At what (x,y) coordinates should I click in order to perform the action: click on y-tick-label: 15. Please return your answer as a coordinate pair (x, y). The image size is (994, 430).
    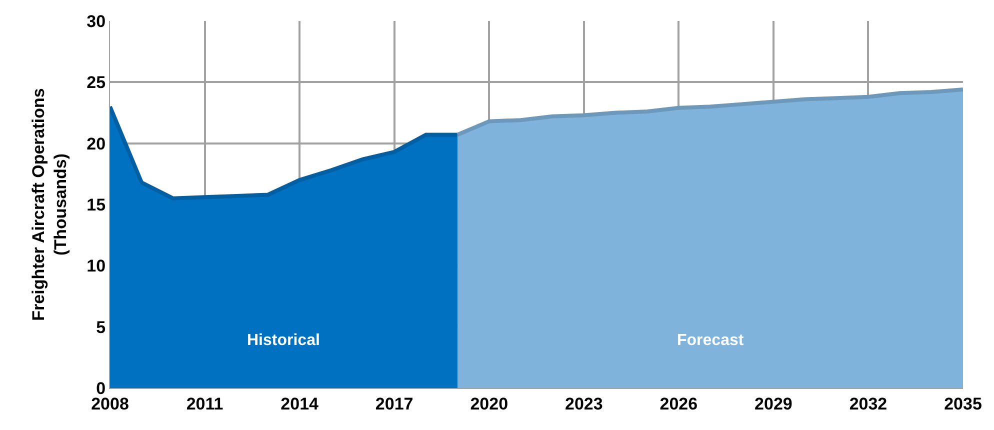
    Looking at the image, I should click on (96, 204).